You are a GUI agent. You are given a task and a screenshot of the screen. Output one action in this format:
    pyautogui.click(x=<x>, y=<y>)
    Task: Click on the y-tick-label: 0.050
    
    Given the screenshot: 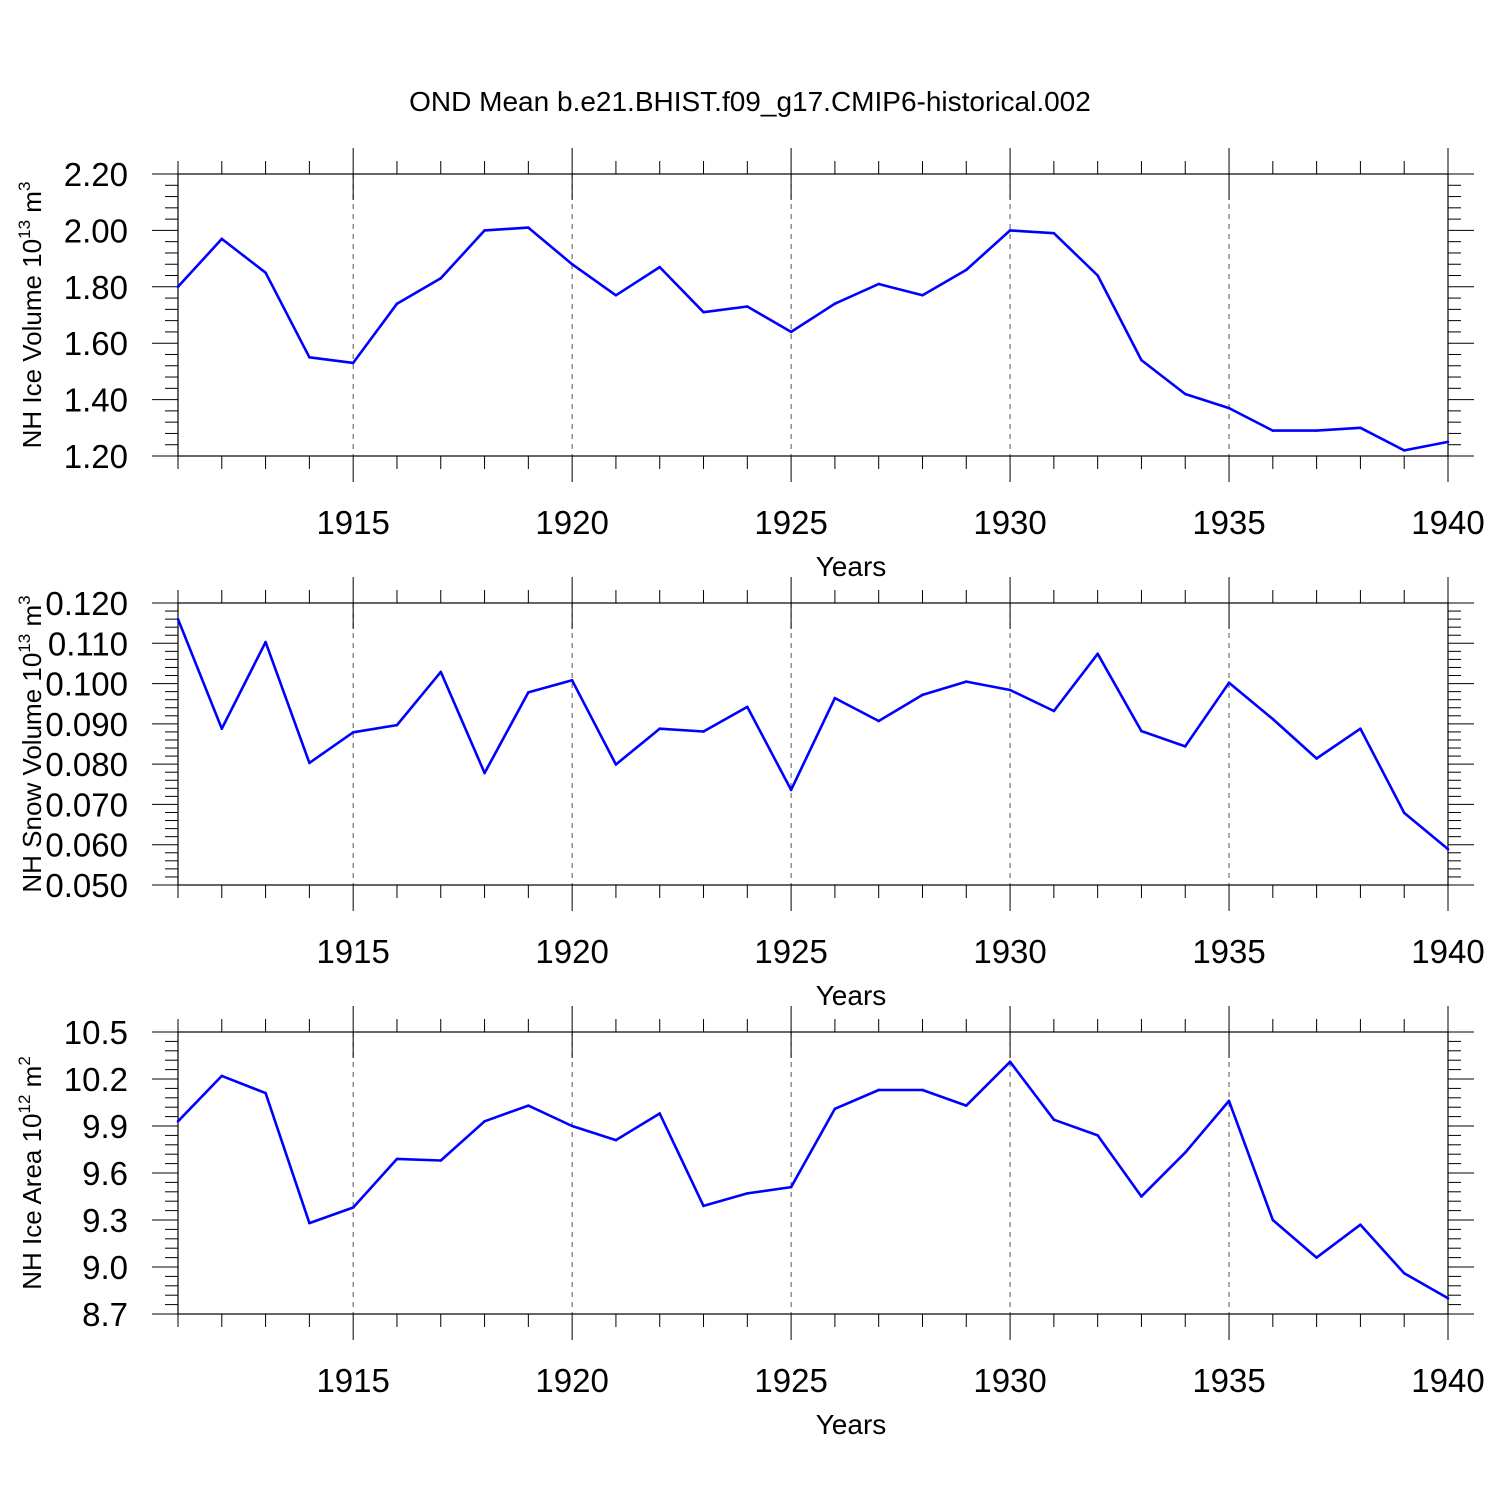 What is the action you would take?
    pyautogui.click(x=86, y=885)
    